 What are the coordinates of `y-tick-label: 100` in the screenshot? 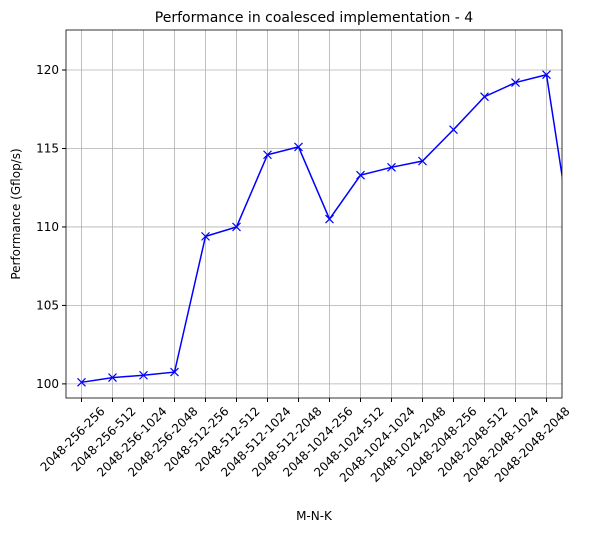 It's located at (47, 384).